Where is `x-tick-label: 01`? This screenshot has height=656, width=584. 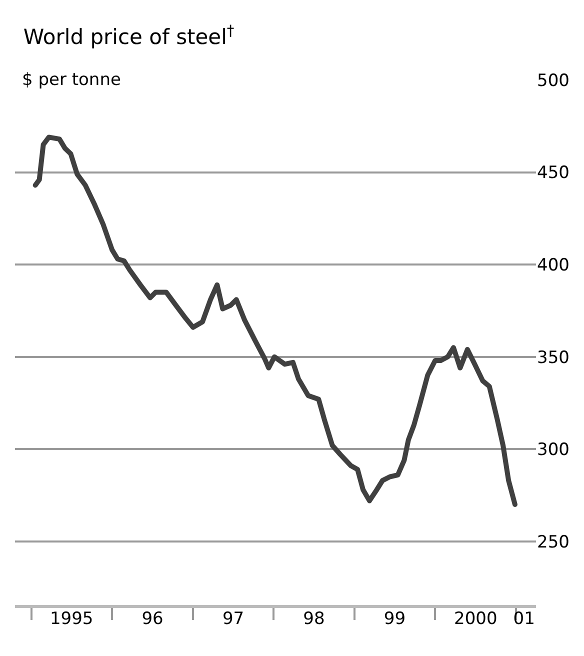 x-tick-label: 01 is located at coordinates (524, 619).